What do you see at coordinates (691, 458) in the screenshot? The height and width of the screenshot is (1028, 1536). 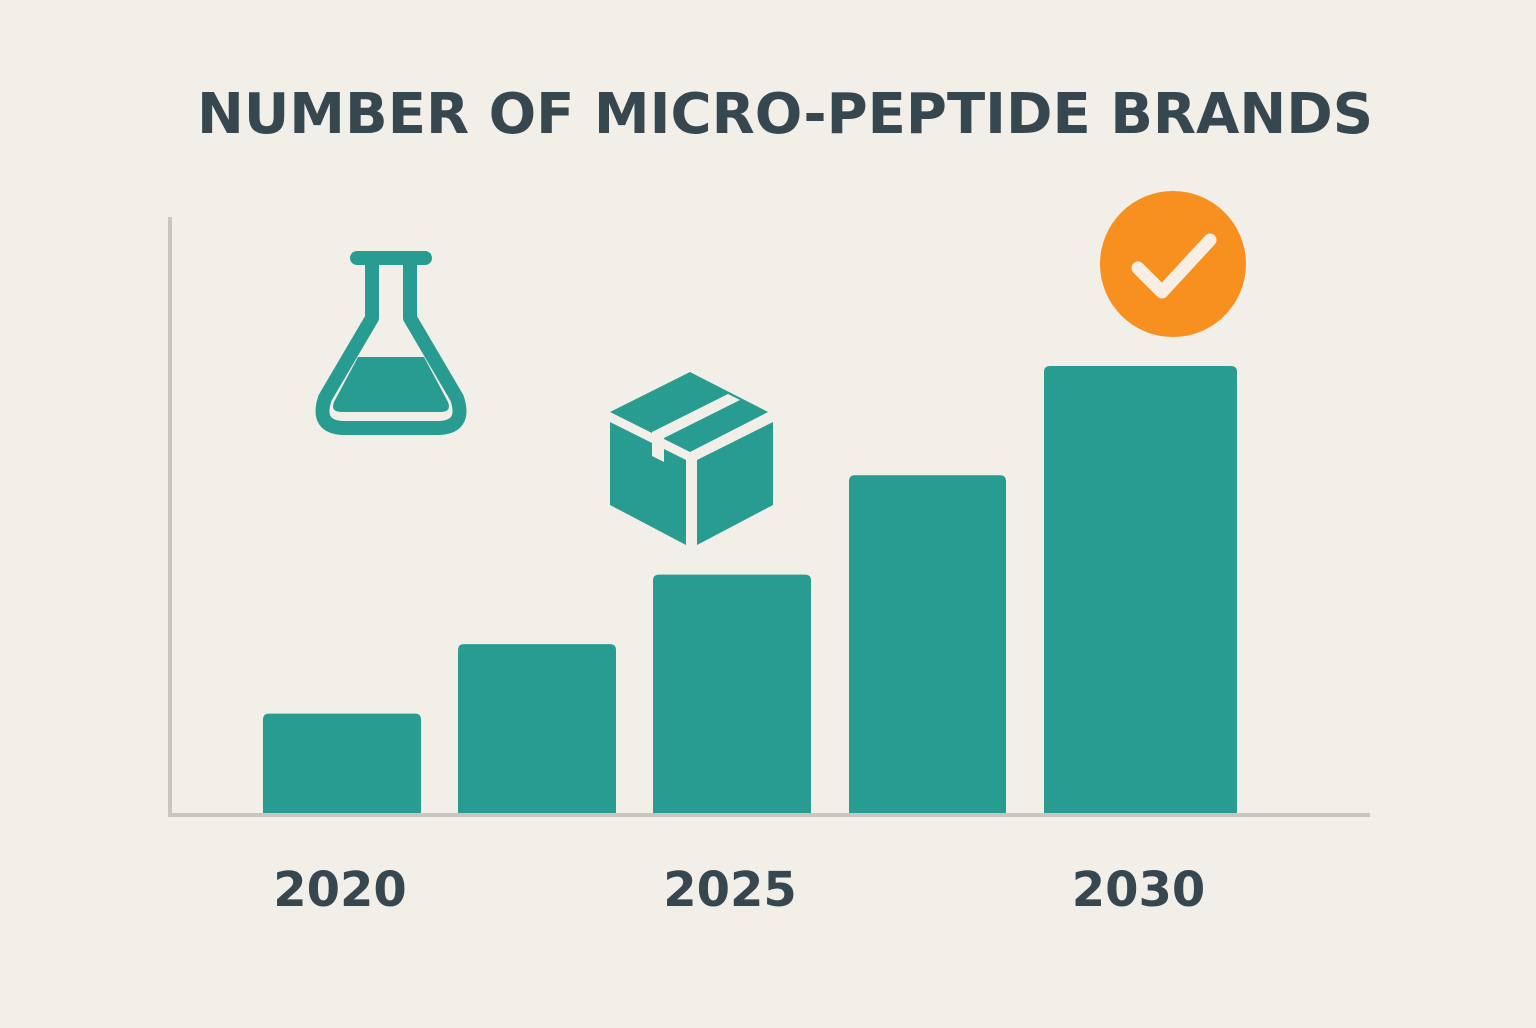 I see `box-icon` at bounding box center [691, 458].